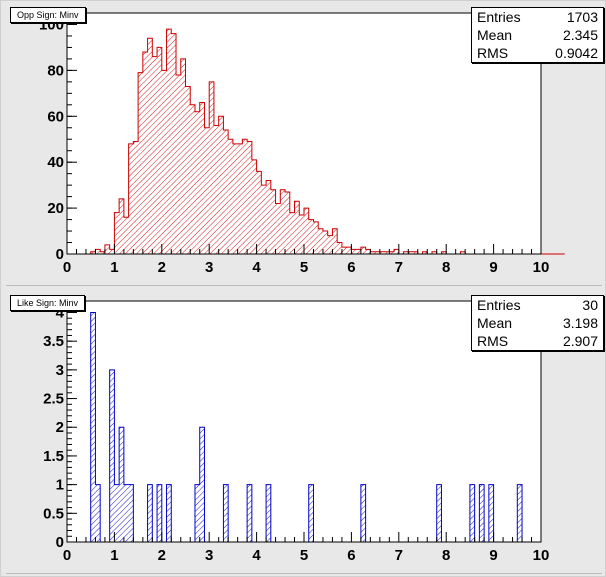  Describe the element at coordinates (351, 267) in the screenshot. I see `x-tick-label: 6` at that location.